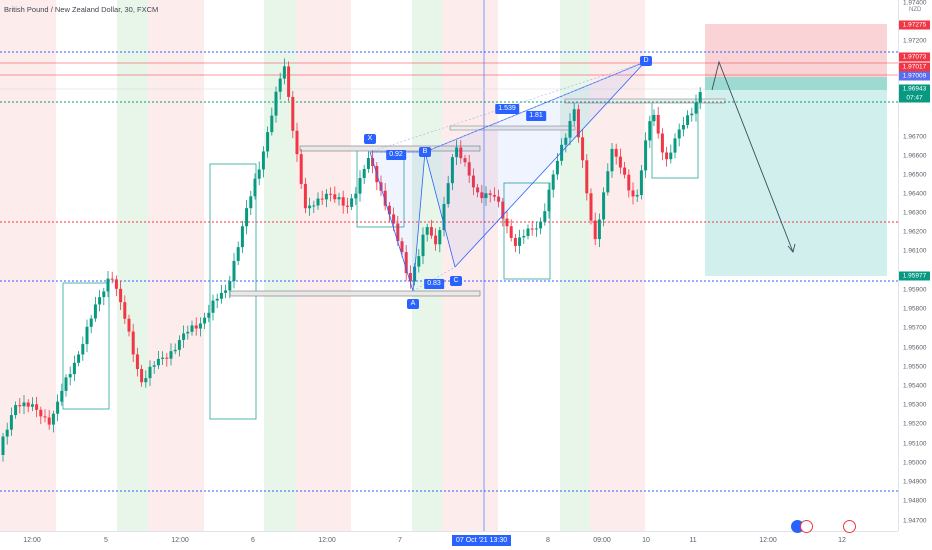 Image resolution: width=932 pixels, height=550 pixels. I want to click on price-tick-label: 1.94900, so click(915, 482).